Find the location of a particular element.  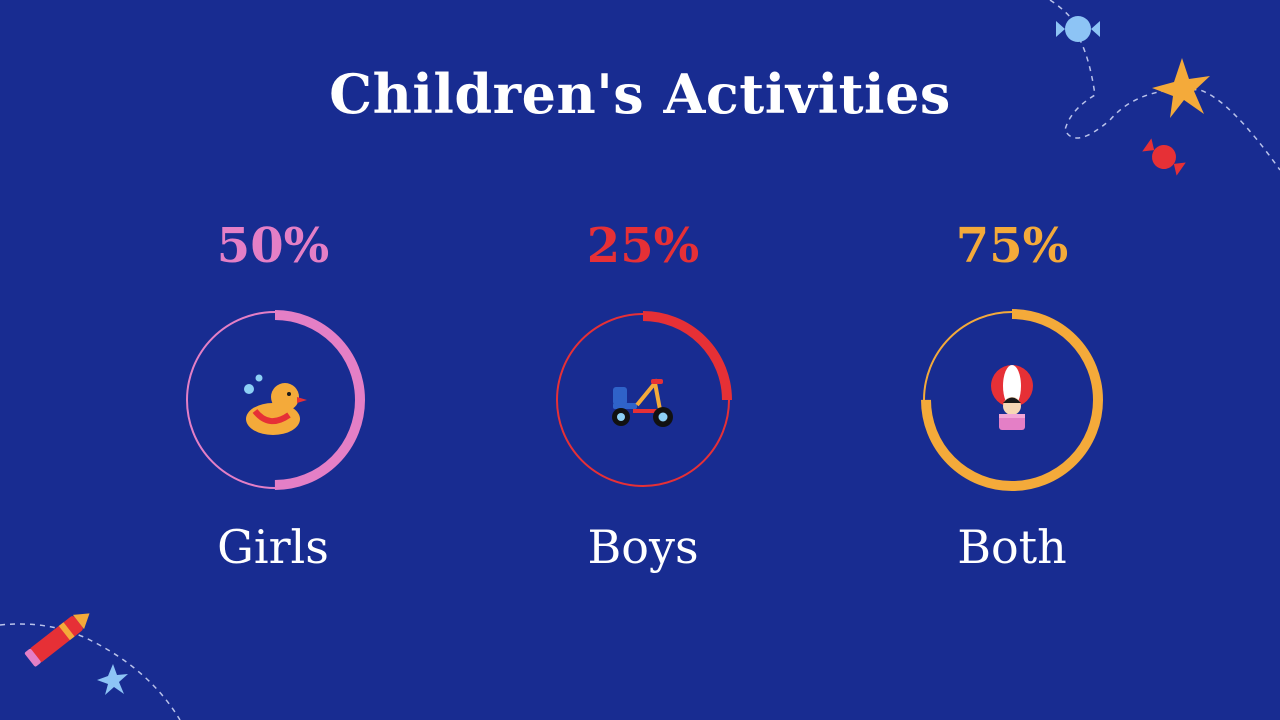

hot-air-balloon-icon is located at coordinates (1012, 397).